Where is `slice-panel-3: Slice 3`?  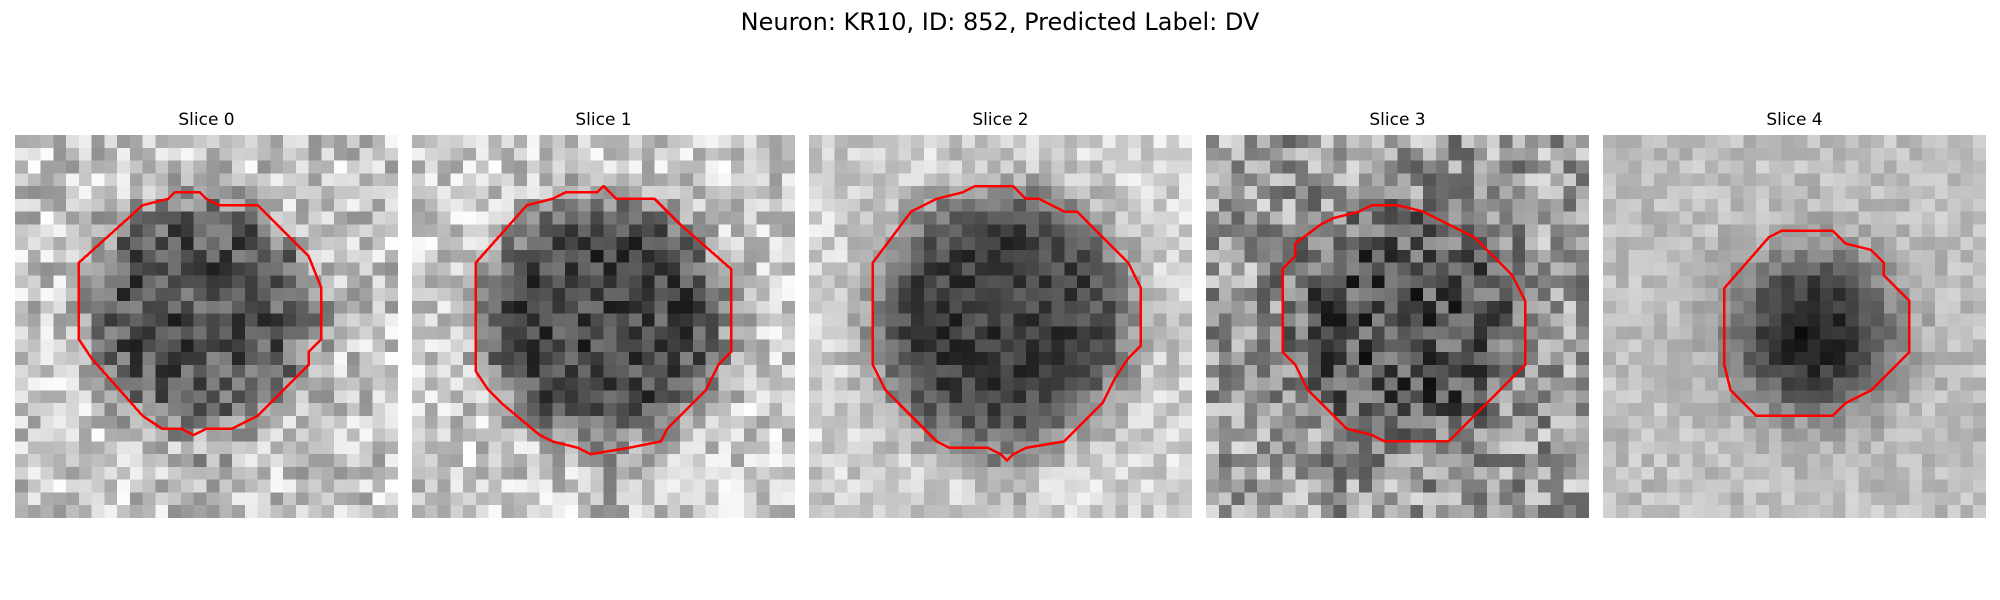
slice-panel-3: Slice 3 is located at coordinates (1397, 313).